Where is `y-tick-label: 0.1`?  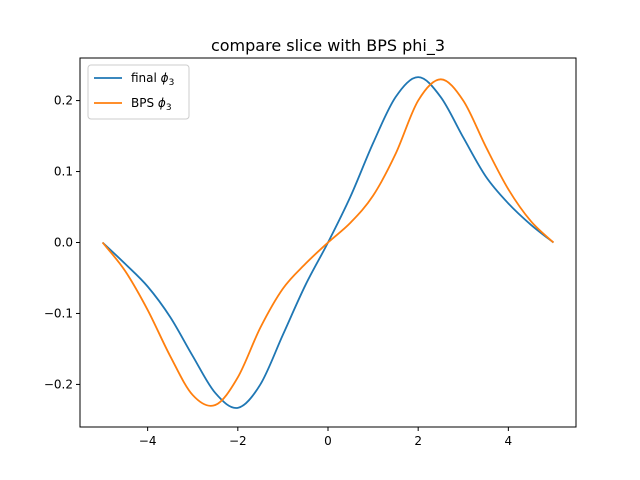 y-tick-label: 0.1 is located at coordinates (63, 172).